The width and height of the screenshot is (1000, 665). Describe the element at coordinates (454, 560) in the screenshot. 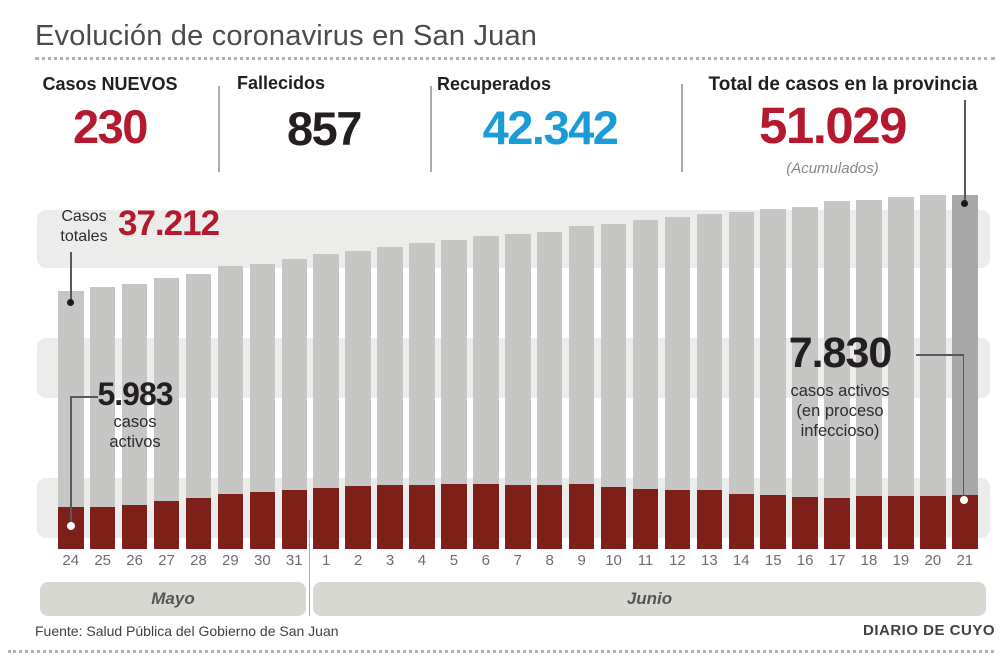

I see `x-axis-label: 5` at that location.